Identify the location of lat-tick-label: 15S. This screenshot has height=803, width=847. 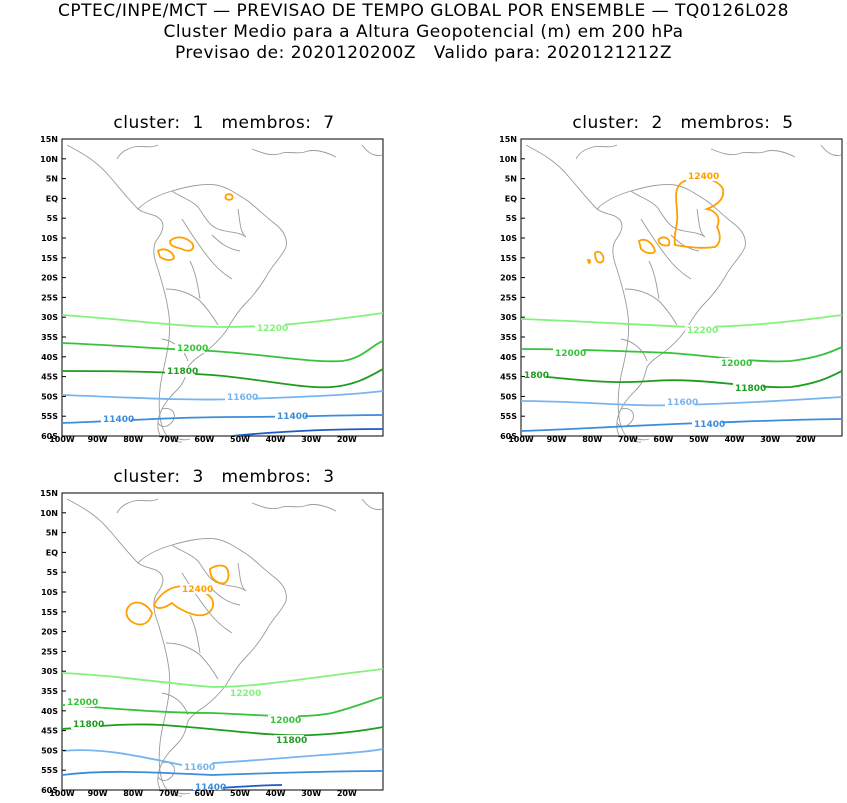
(49, 612).